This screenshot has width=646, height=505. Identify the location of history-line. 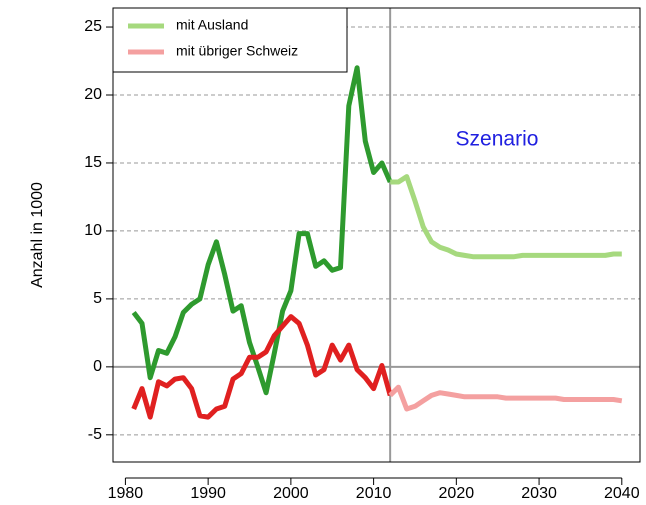
(262, 367).